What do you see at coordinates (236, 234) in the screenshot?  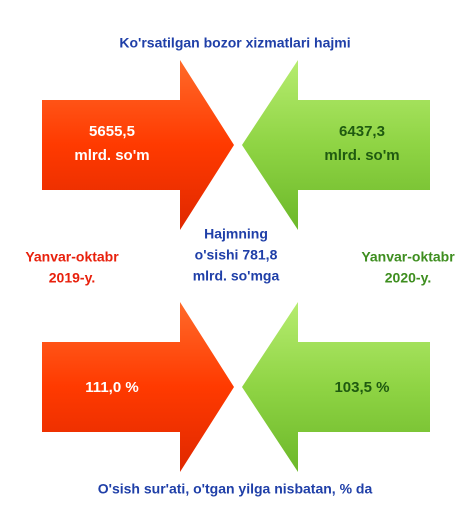 I see `growth-label: Hajmning` at bounding box center [236, 234].